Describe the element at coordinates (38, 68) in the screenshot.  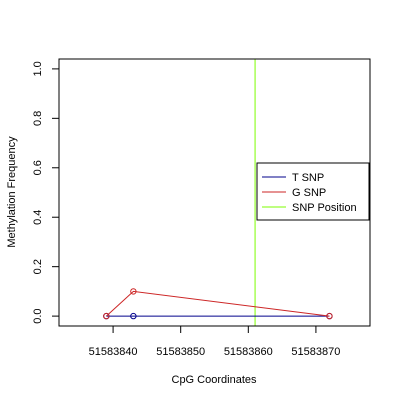
I see `y-tick-label: 1.0` at that location.